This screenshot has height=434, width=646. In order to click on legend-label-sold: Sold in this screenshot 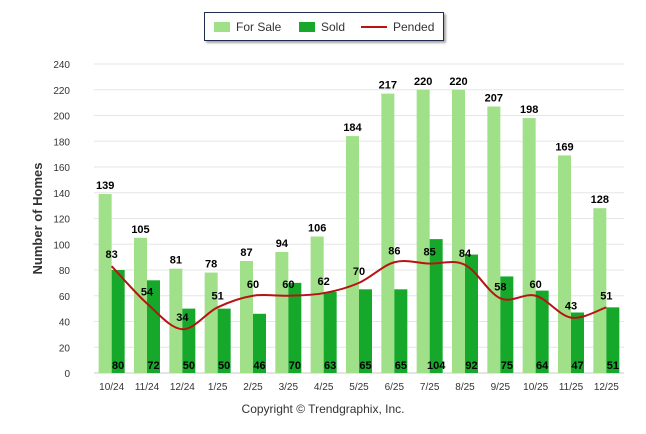, I will do `click(333, 26)`.